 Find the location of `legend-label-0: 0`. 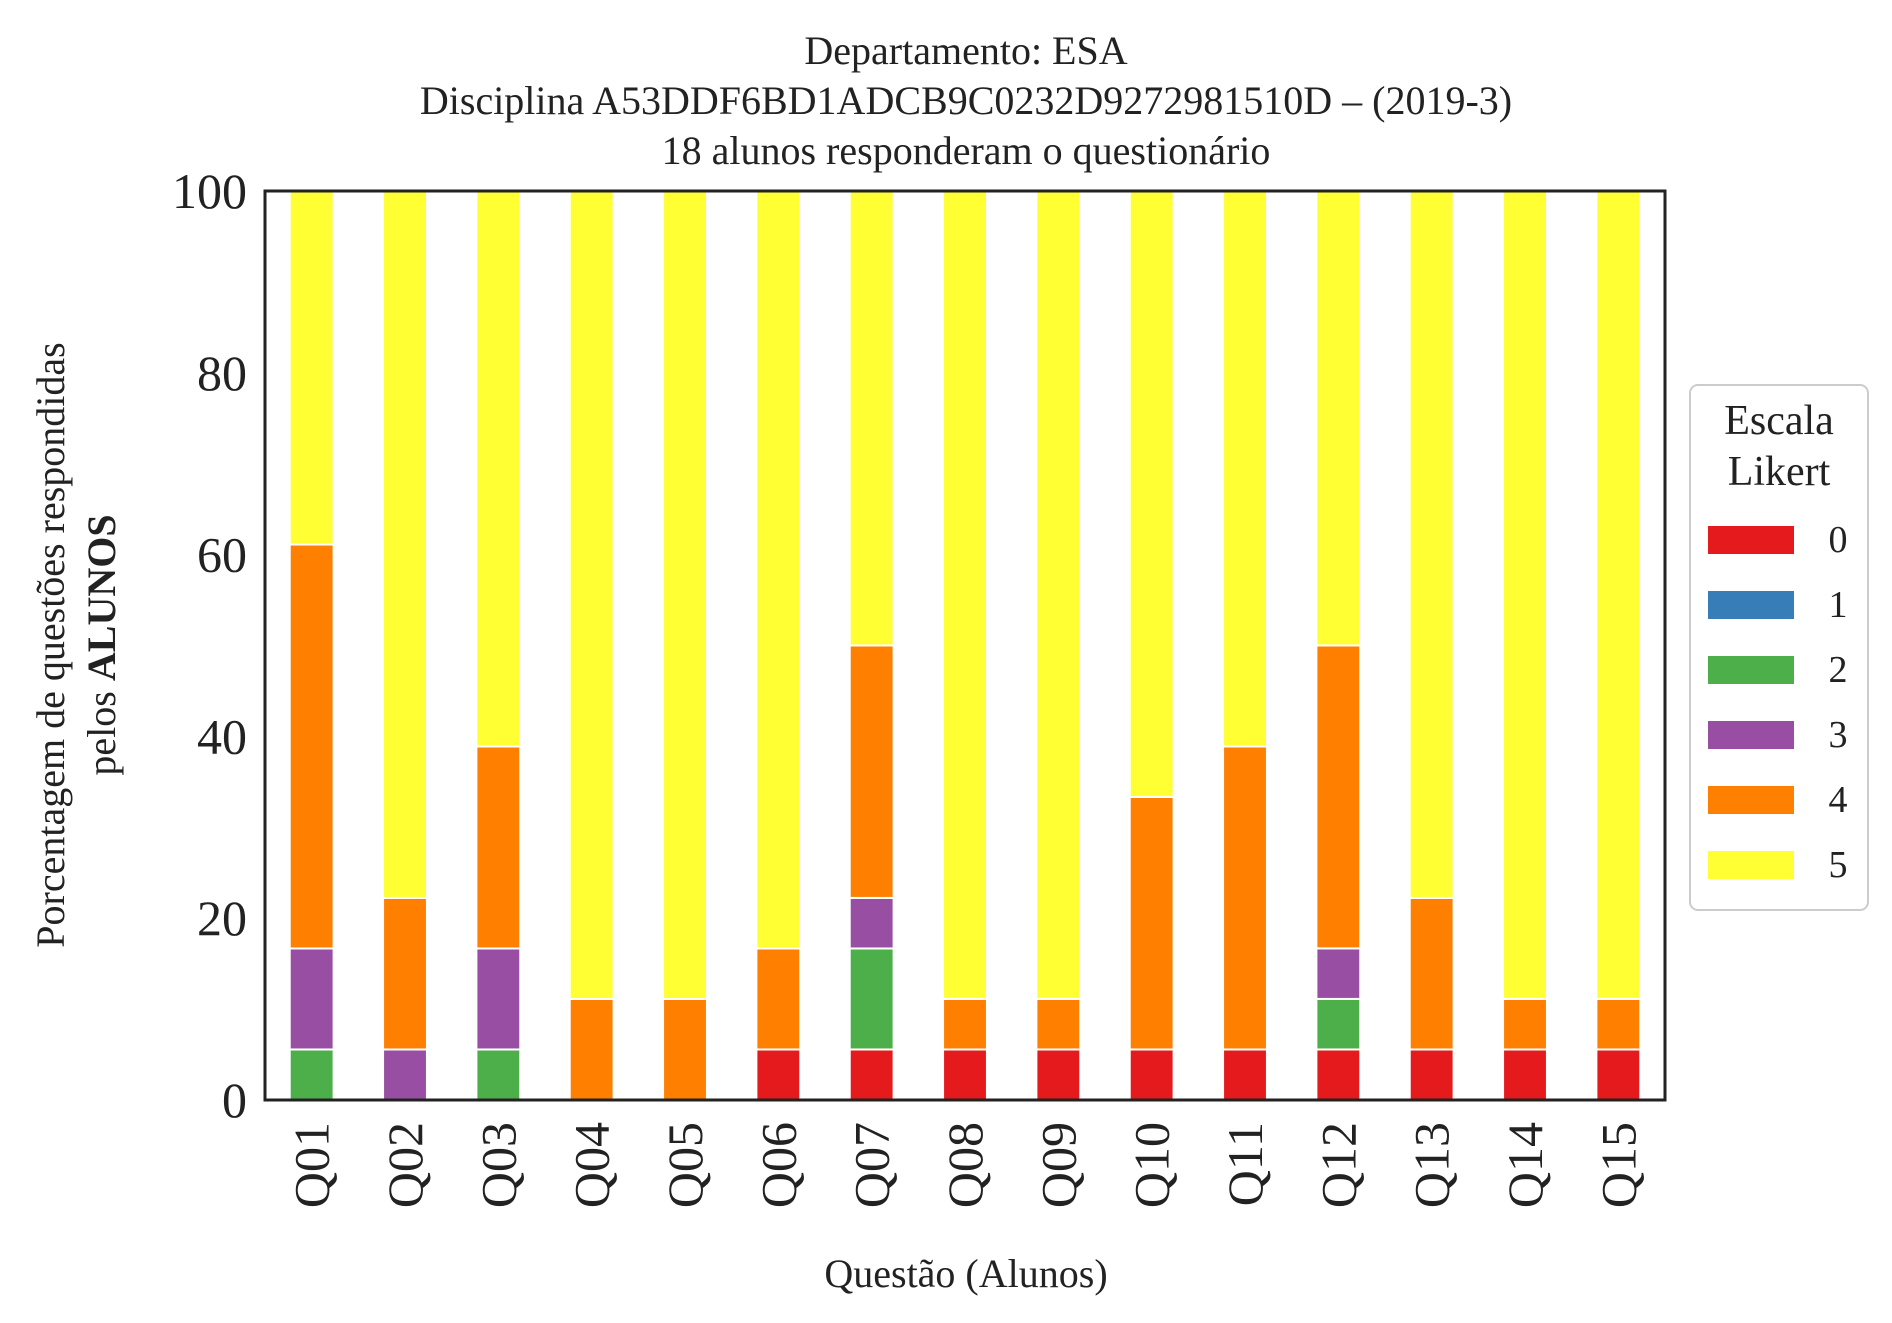

legend-label-0: 0 is located at coordinates (1838, 540).